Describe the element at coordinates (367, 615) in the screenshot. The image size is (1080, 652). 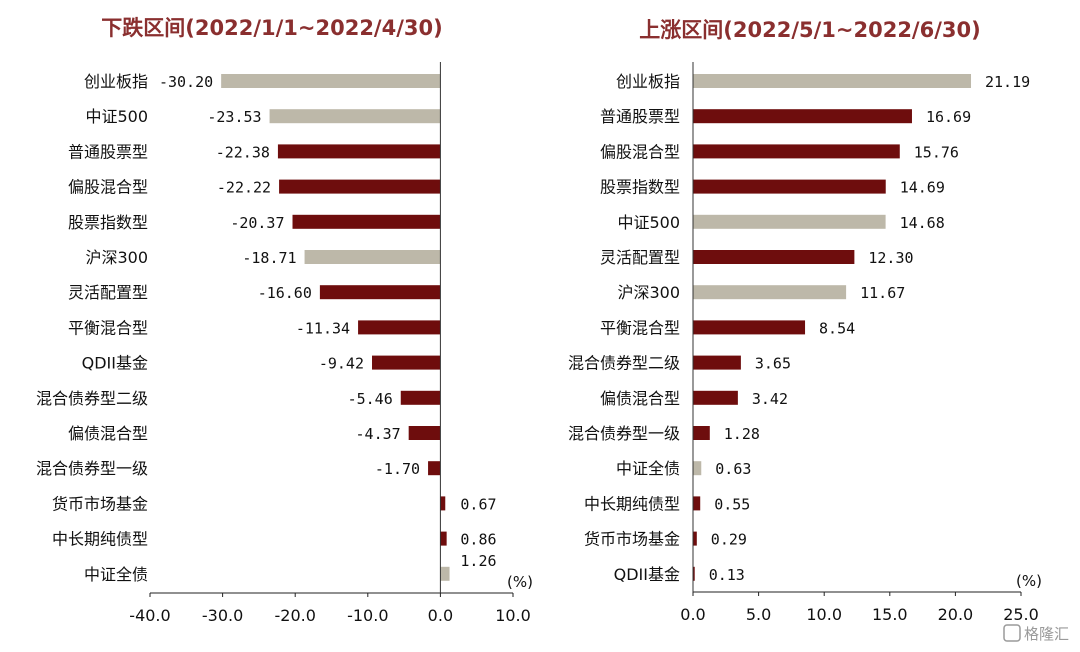
I see `left-x-tick-label: -10.0` at that location.